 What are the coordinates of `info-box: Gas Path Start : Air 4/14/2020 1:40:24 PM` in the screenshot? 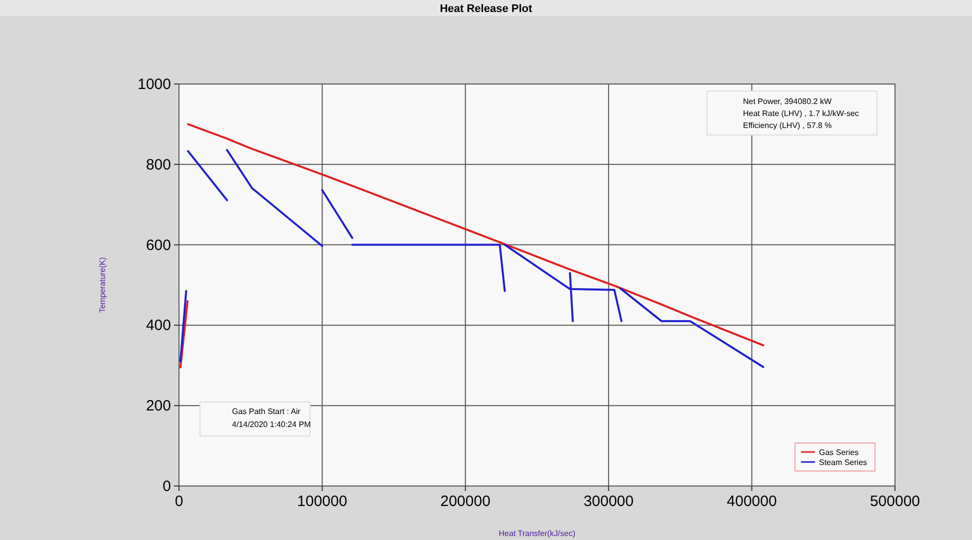 It's located at (255, 419).